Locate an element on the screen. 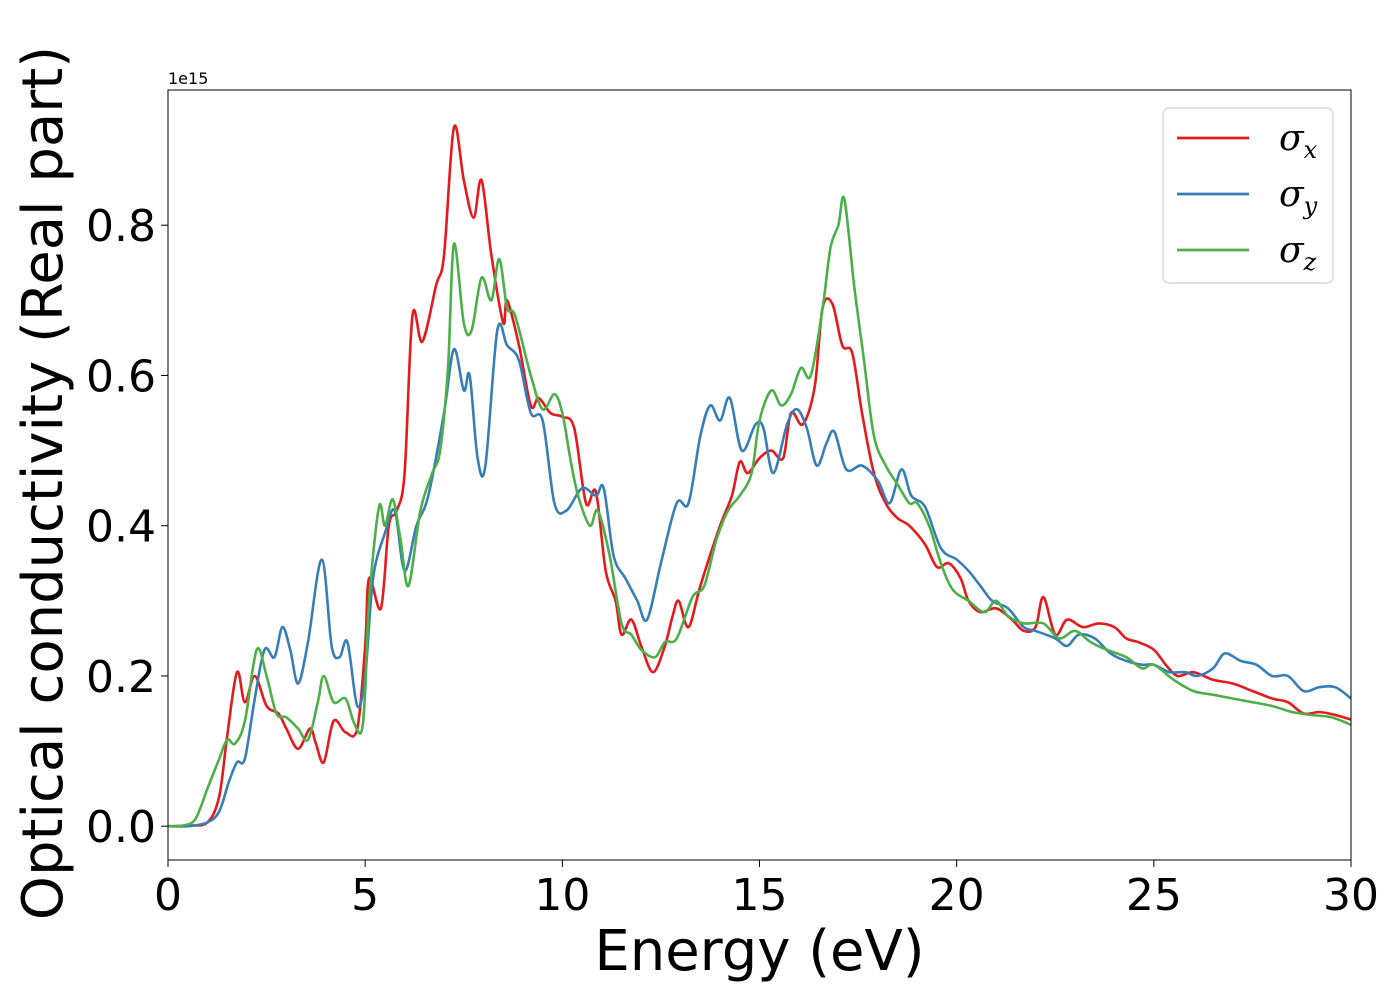 The image size is (1400, 1000). y-axis-title: Optical conductivity (Real part) is located at coordinates (43, 483).